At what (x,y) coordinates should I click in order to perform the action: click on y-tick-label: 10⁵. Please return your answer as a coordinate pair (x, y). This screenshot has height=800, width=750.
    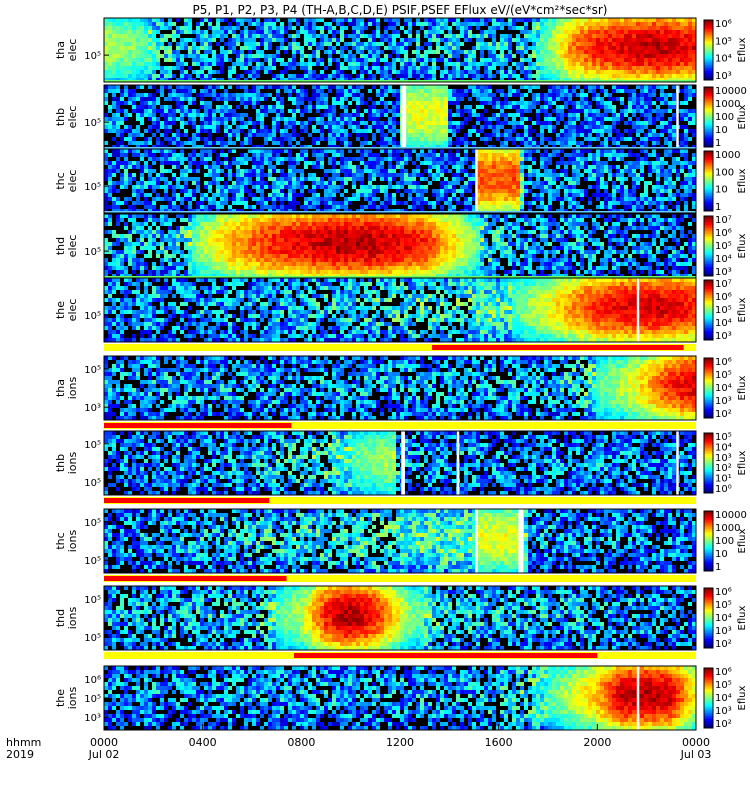
    Looking at the image, I should click on (92, 56).